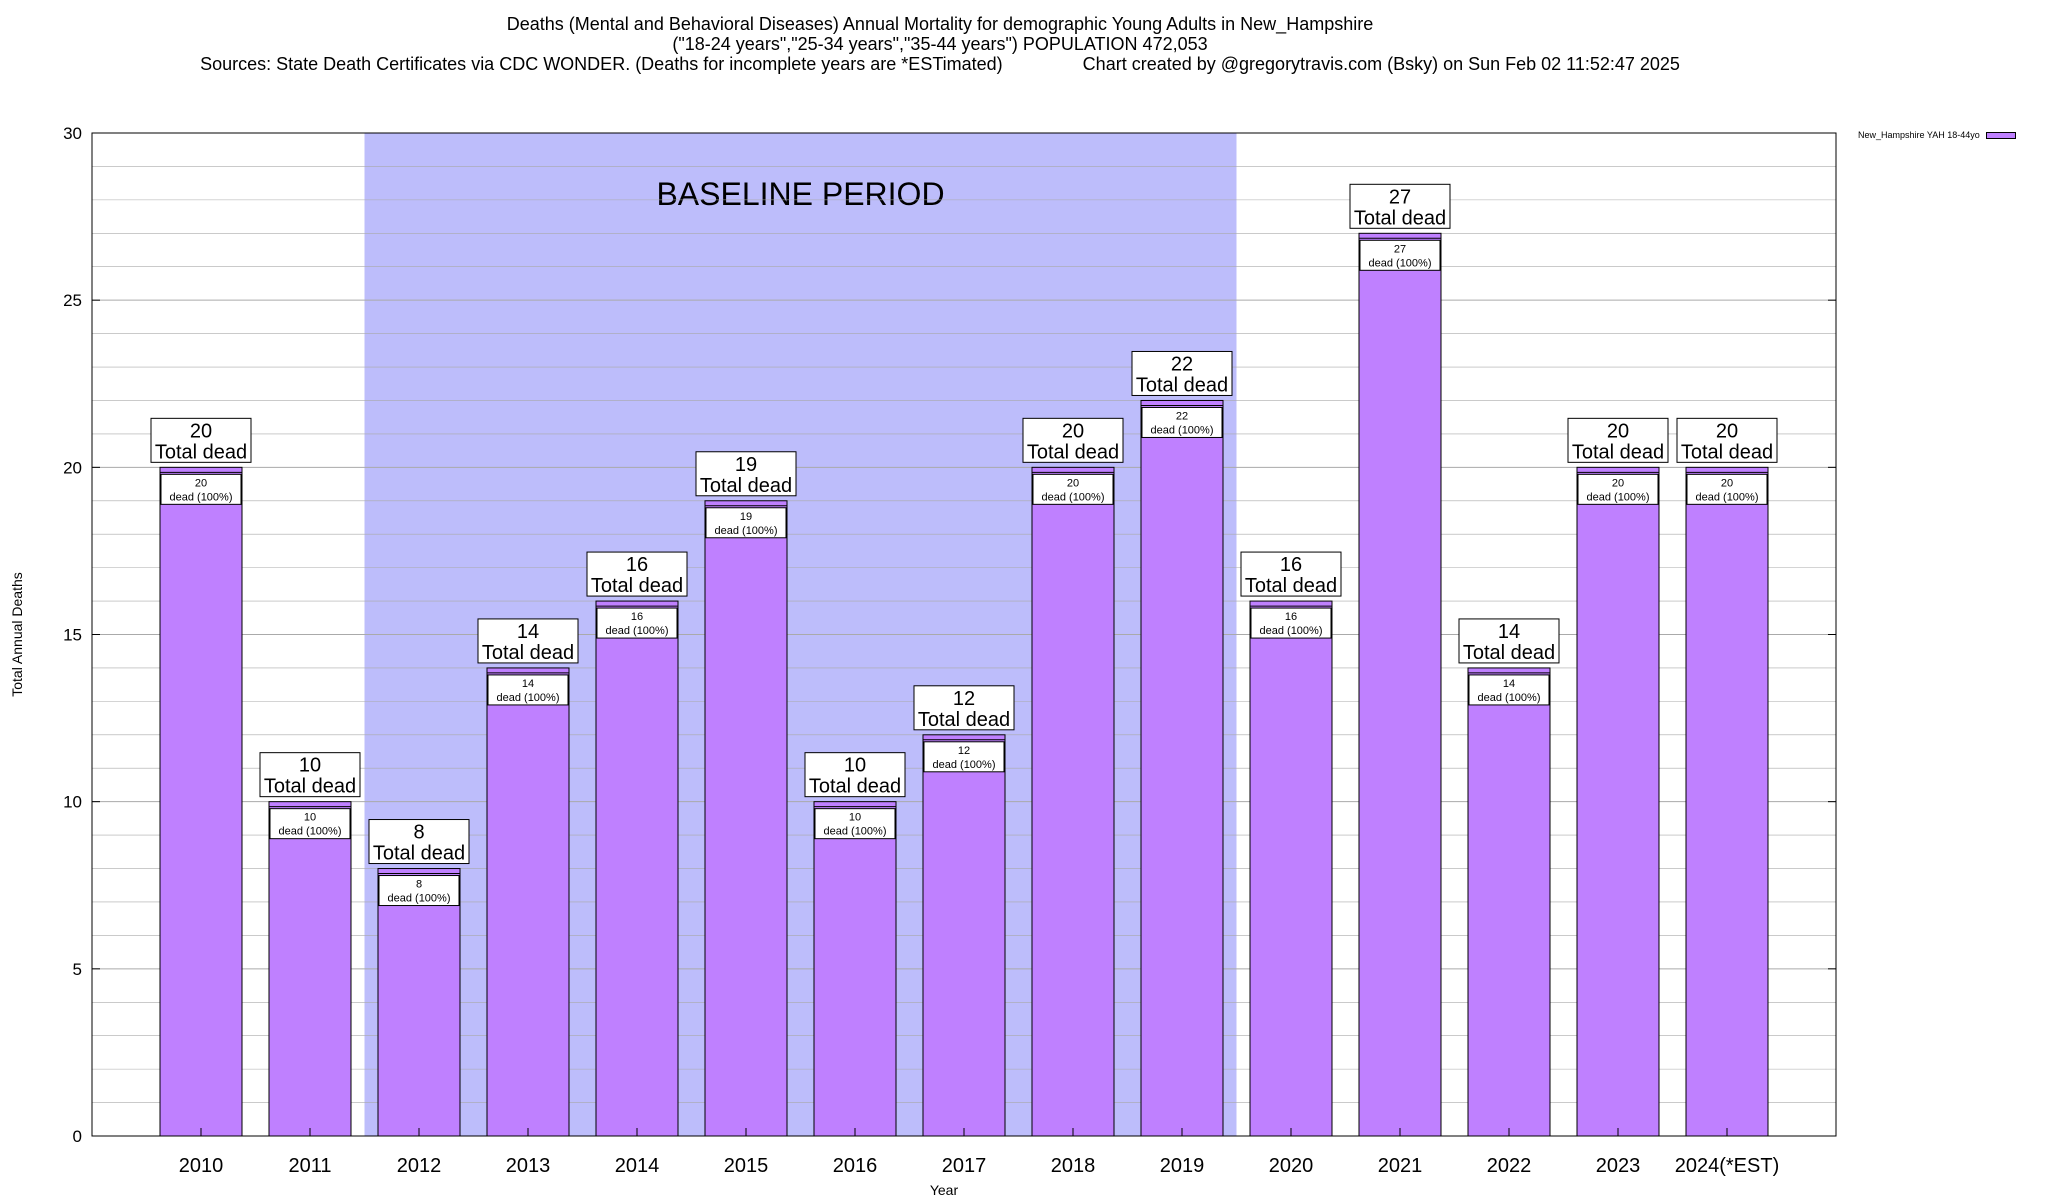  I want to click on bar-2023, so click(1618, 801).